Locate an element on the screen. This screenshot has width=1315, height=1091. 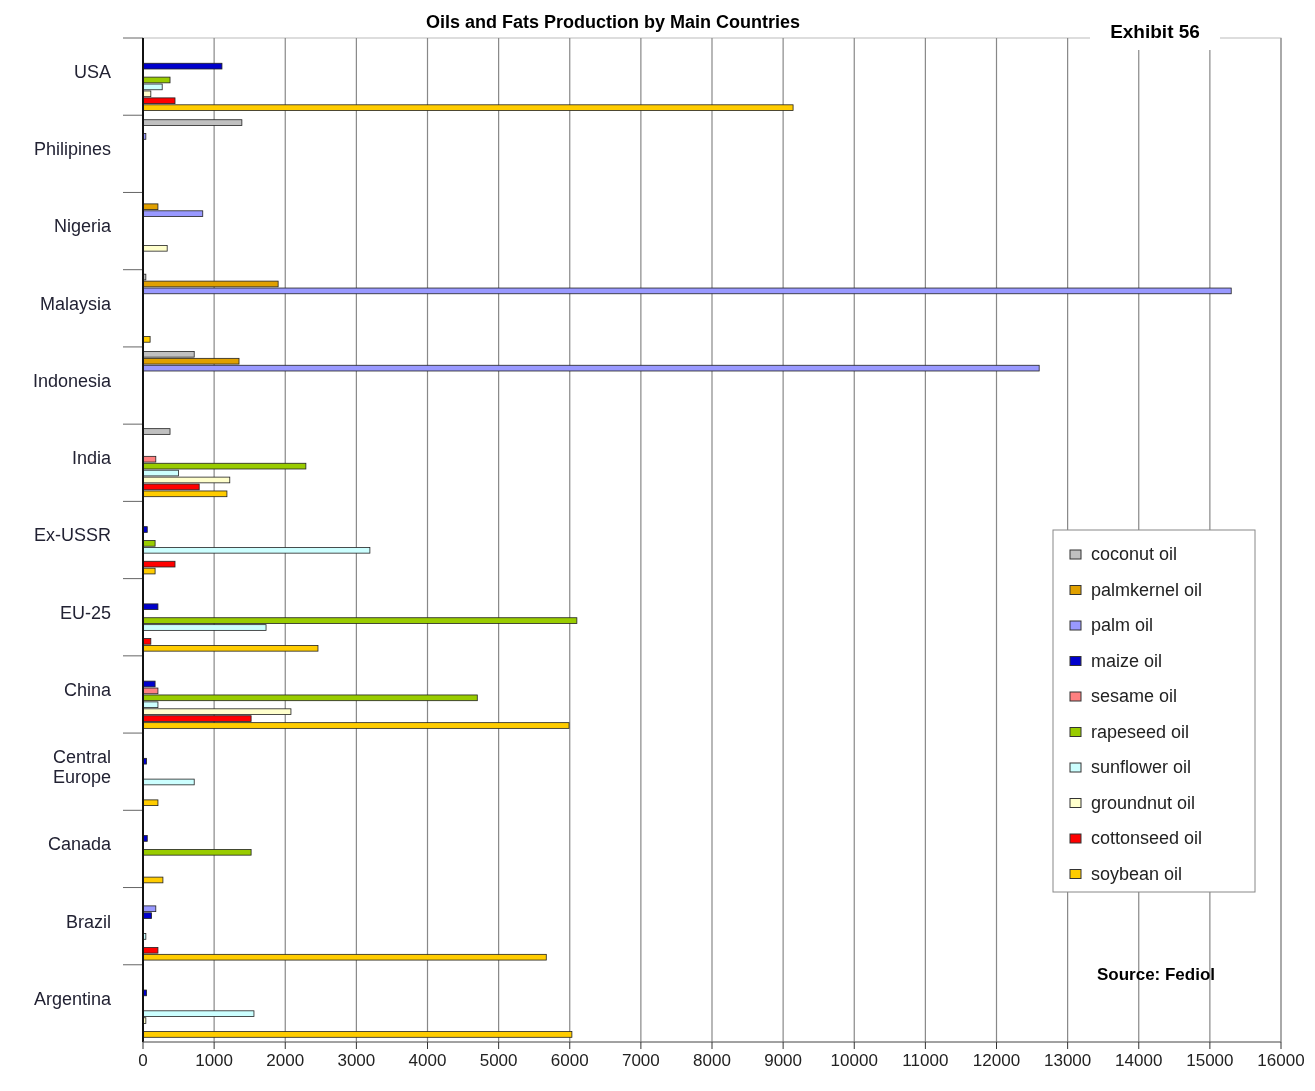
x-tick-label: 6000 is located at coordinates (569, 1060).